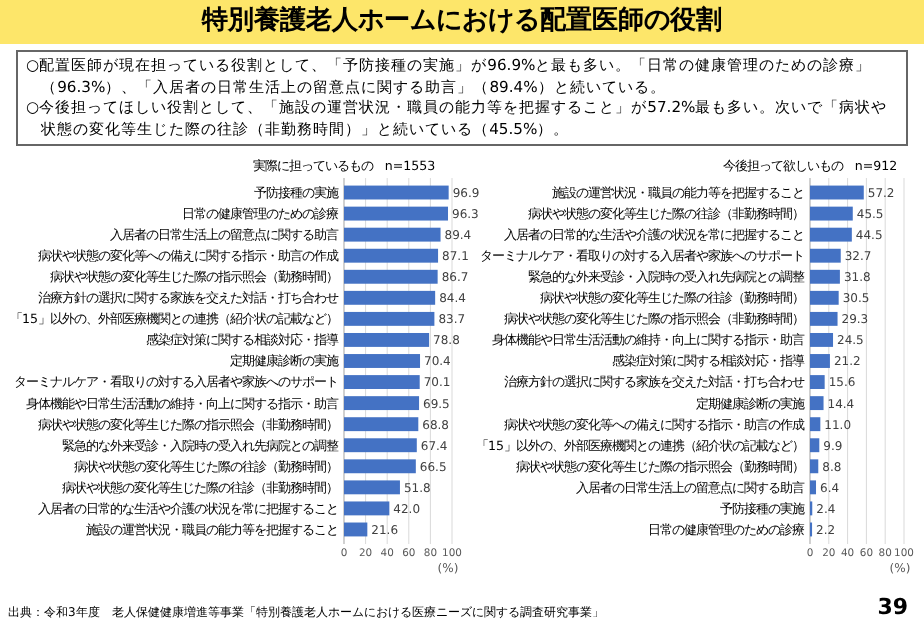  I want to click on text: 特別養護老人ホームにおける配置医師の役割, so click(462, 22).